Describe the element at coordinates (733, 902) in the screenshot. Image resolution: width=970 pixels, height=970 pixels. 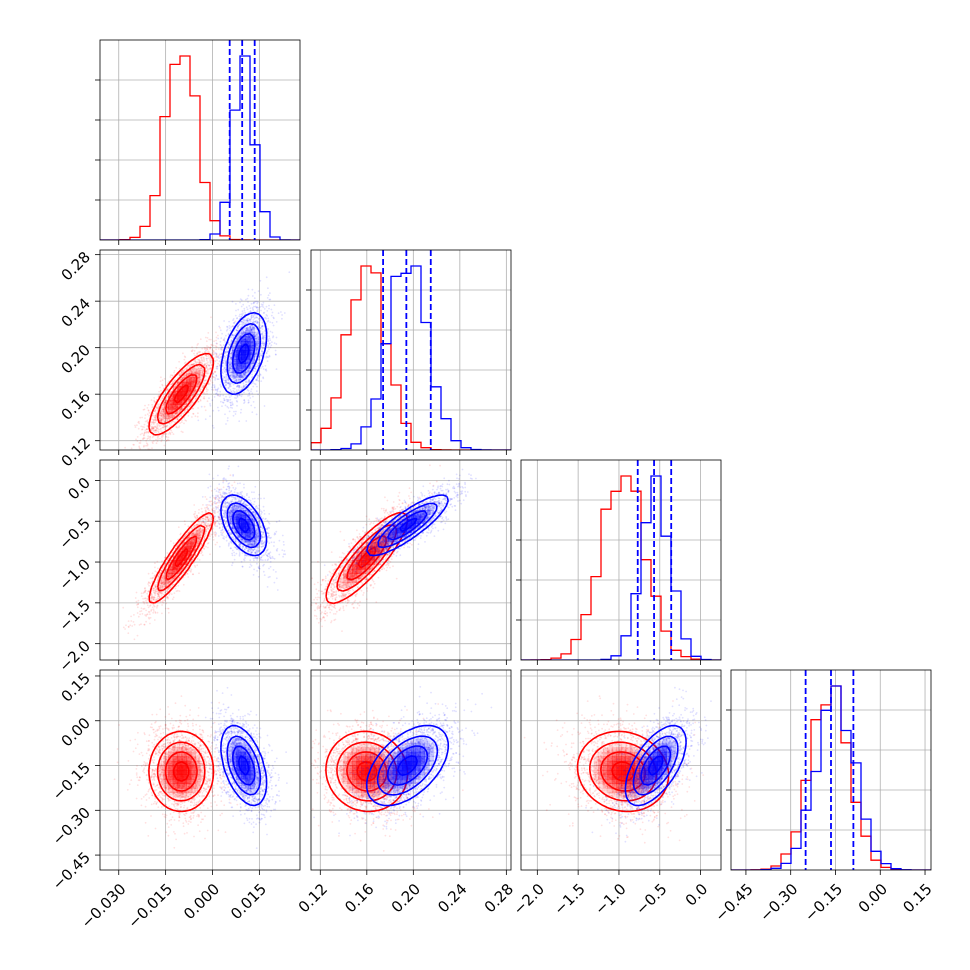
I see `x-tick-label: −0.45` at that location.